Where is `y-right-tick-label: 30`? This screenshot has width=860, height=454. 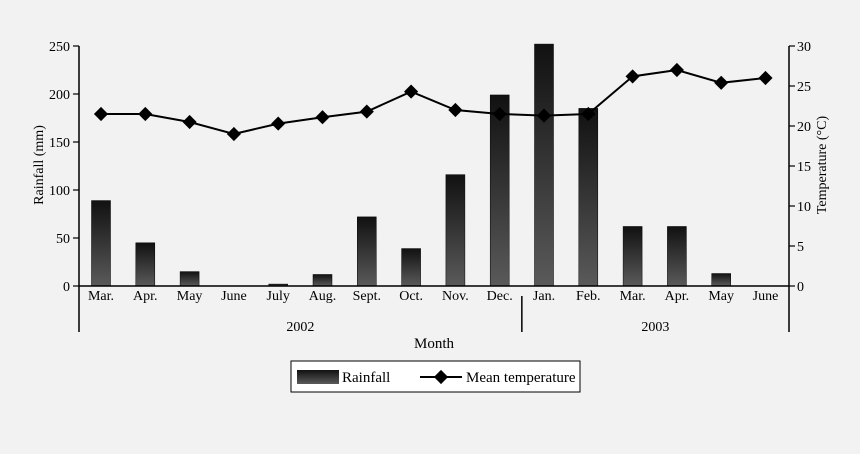
y-right-tick-label: 30 is located at coordinates (804, 47).